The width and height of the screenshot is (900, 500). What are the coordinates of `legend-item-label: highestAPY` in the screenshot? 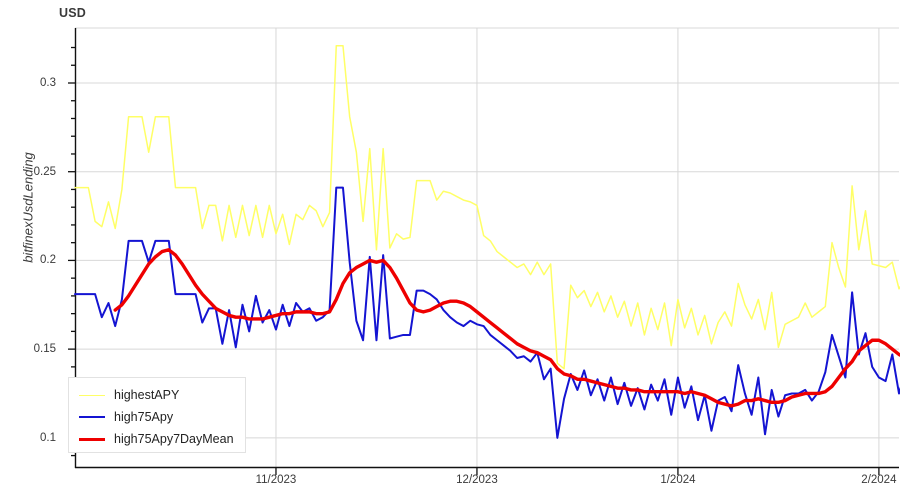 It's located at (147, 395).